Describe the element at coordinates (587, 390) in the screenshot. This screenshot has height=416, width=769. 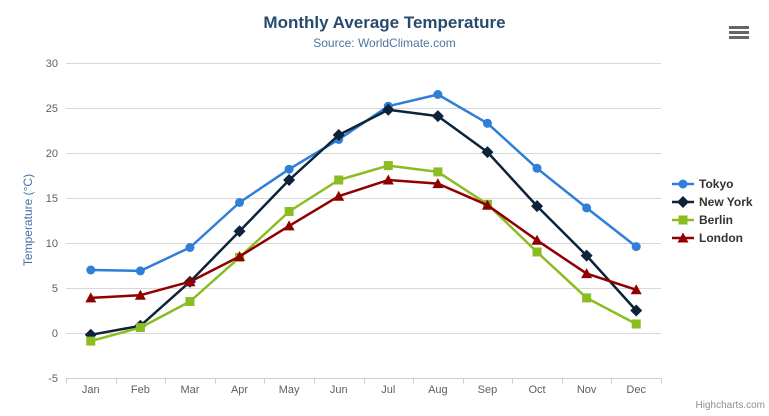
I see `x-axis-tick-label: Nov` at that location.